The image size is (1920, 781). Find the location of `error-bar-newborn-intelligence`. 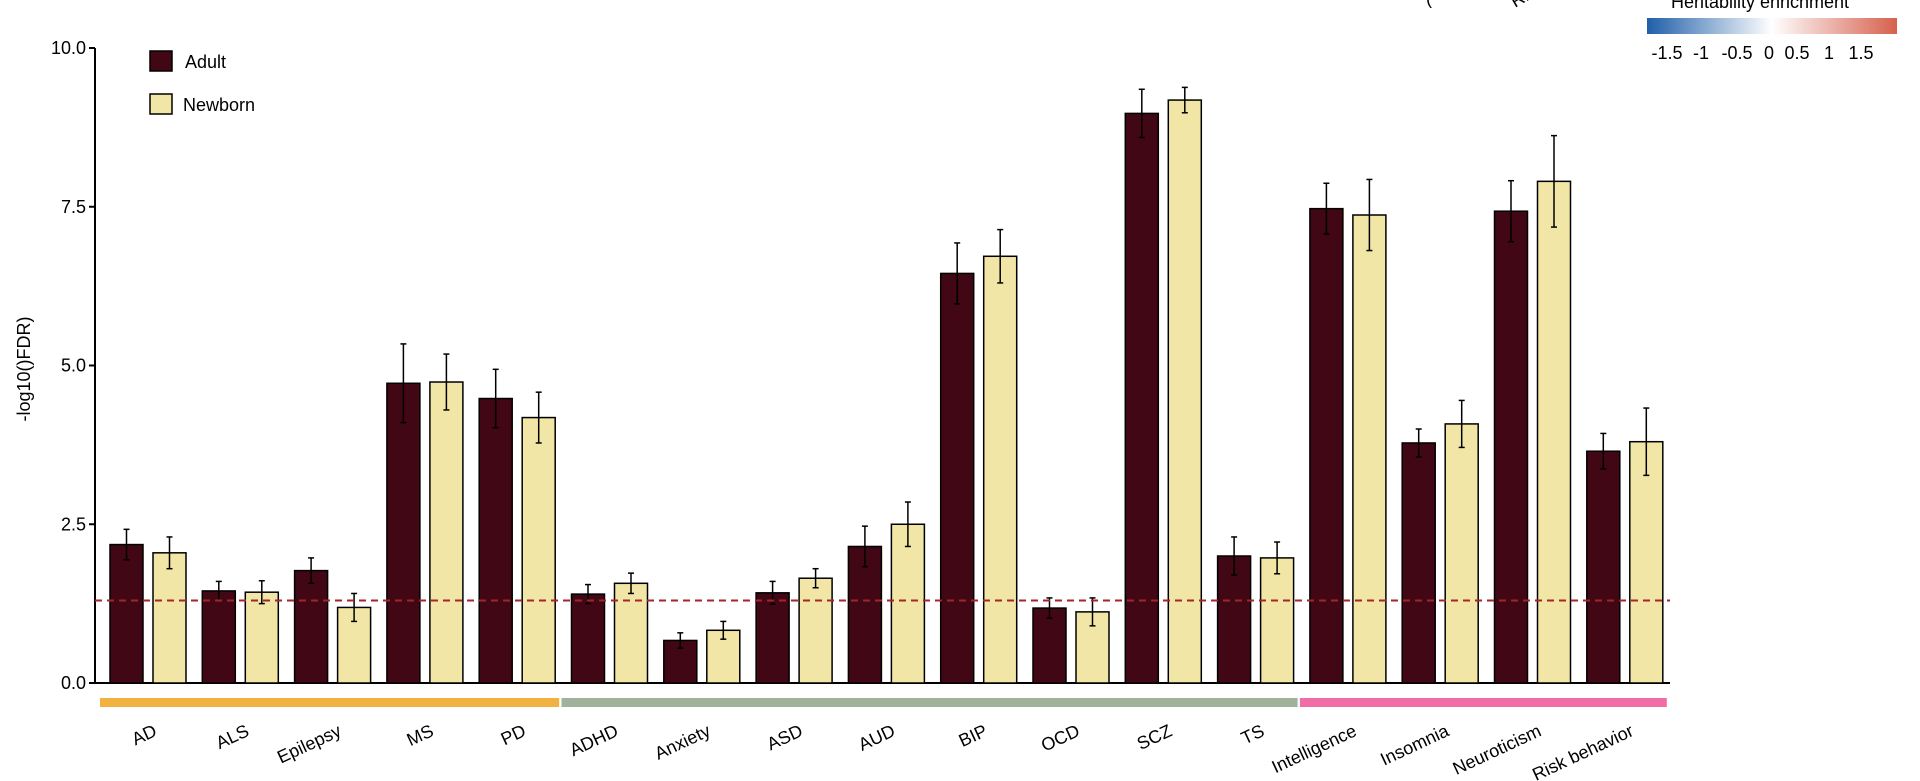

error-bar-newborn-intelligence is located at coordinates (1369, 215).